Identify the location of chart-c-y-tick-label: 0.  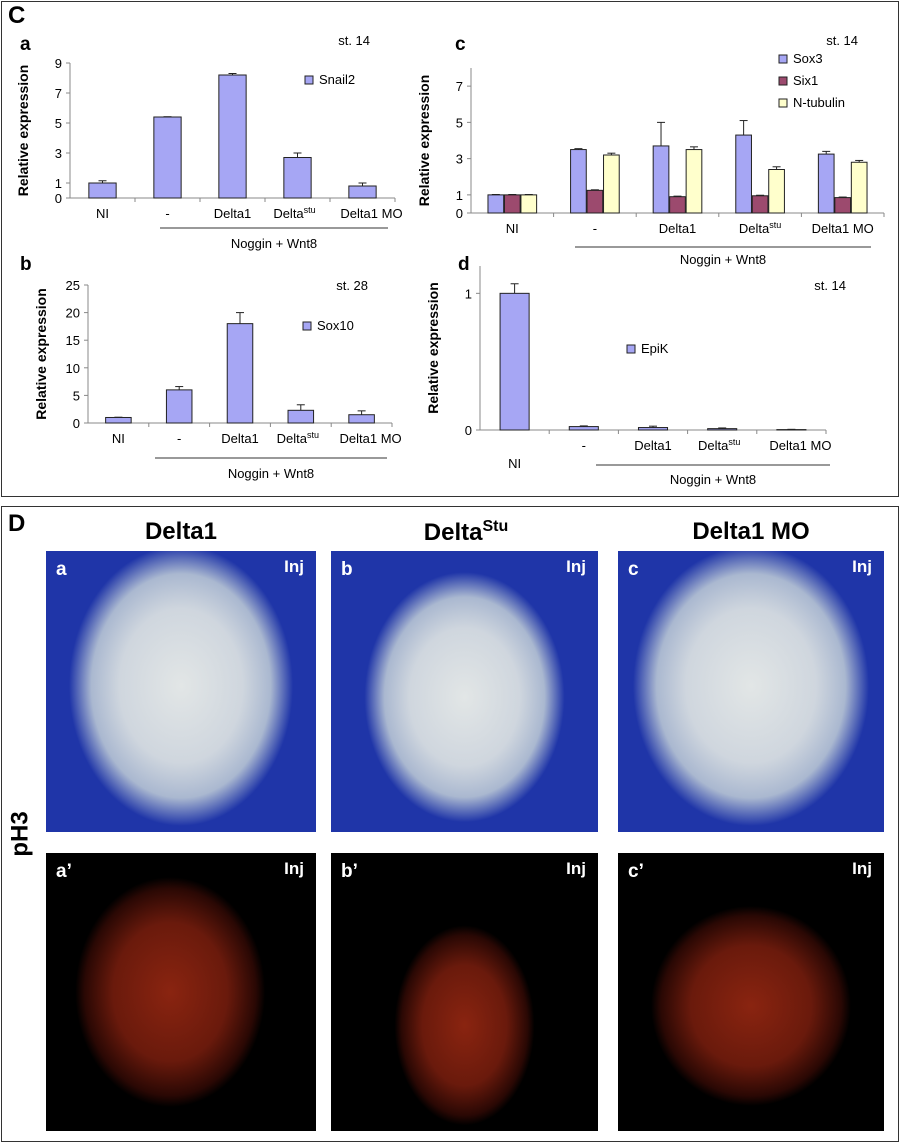
(459, 213).